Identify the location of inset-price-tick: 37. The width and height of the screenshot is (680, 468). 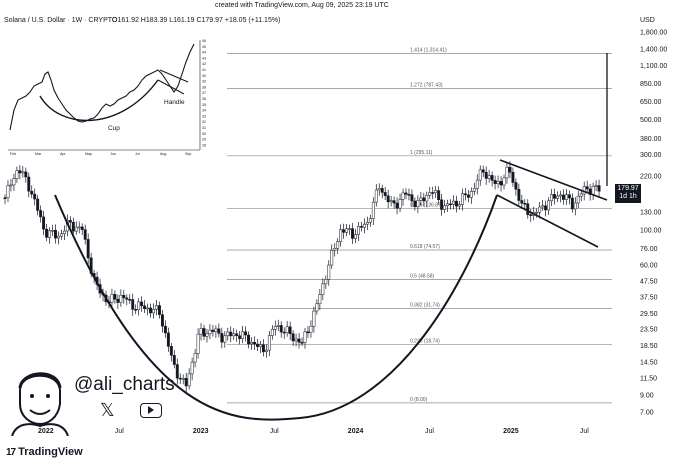
(204, 93).